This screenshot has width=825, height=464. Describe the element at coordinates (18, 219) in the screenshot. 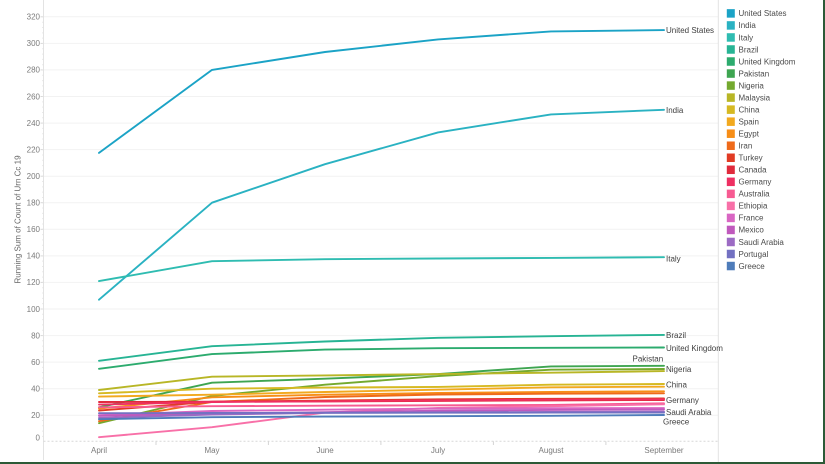

I see `svg-text:Running Sum of Count of Urn Cc: Running Sum of Count of Urn Cc 19` at that location.